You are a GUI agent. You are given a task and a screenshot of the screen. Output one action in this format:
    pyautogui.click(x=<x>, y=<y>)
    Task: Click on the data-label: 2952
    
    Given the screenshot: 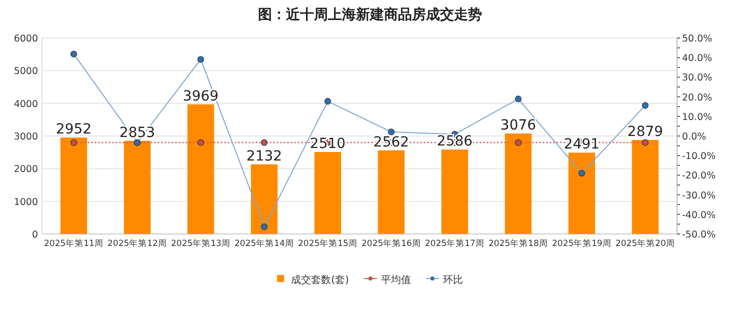 What is the action you would take?
    pyautogui.click(x=74, y=130)
    